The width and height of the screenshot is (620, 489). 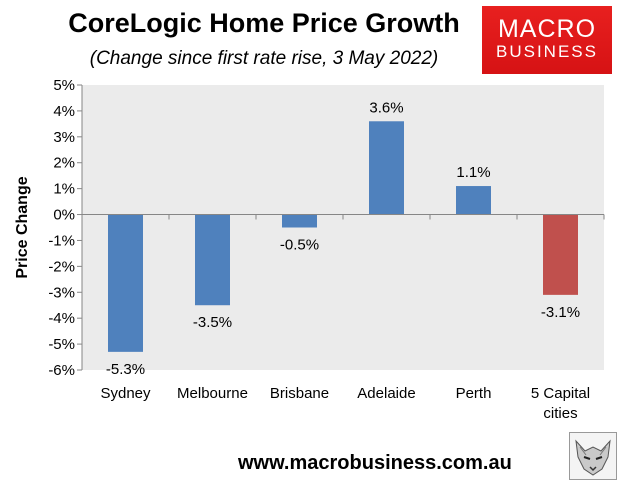 What do you see at coordinates (375, 463) in the screenshot?
I see `website-url: www.macrobusiness.com.au` at bounding box center [375, 463].